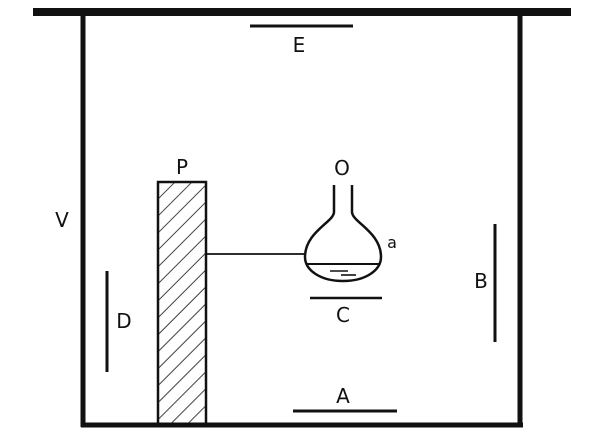 This screenshot has width=594, height=443. I want to click on label-a: a, so click(392, 242).